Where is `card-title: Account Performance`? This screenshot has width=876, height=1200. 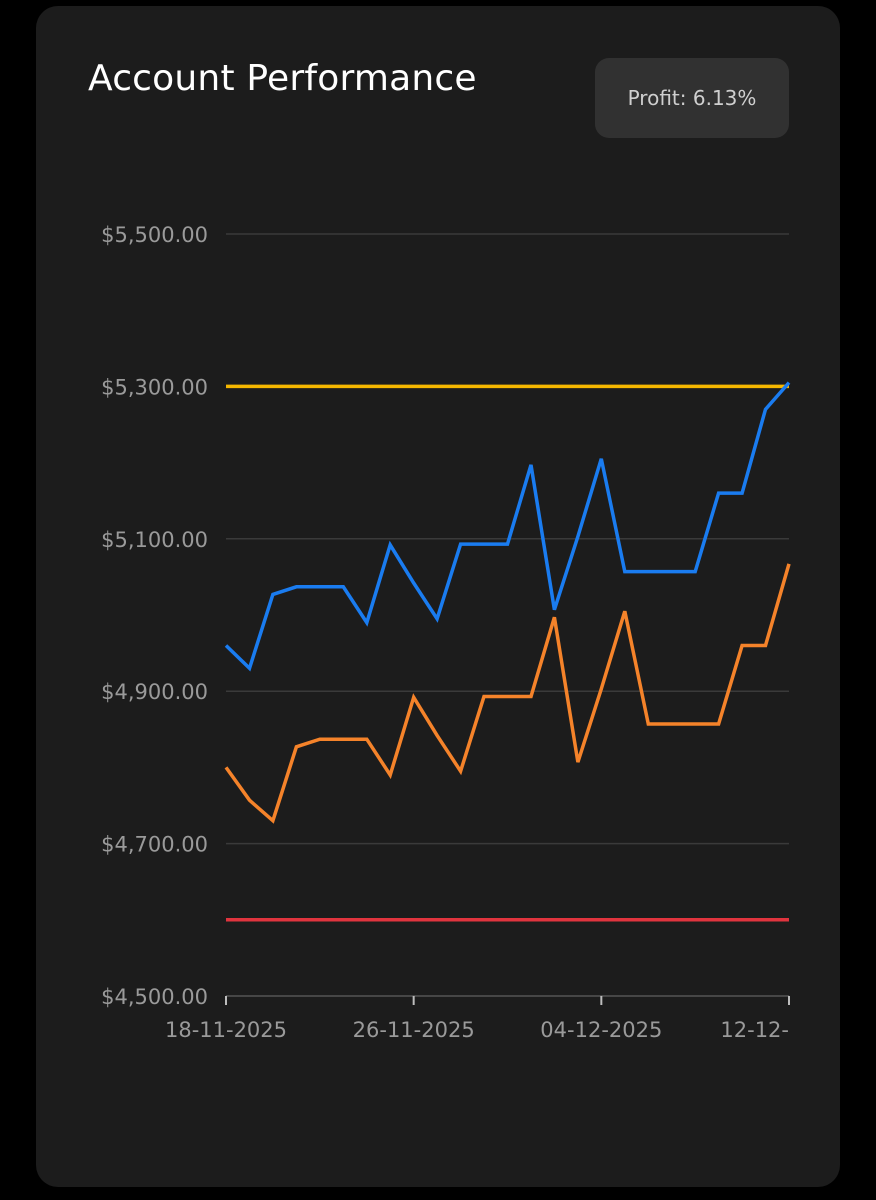 card-title: Account Performance is located at coordinates (282, 78).